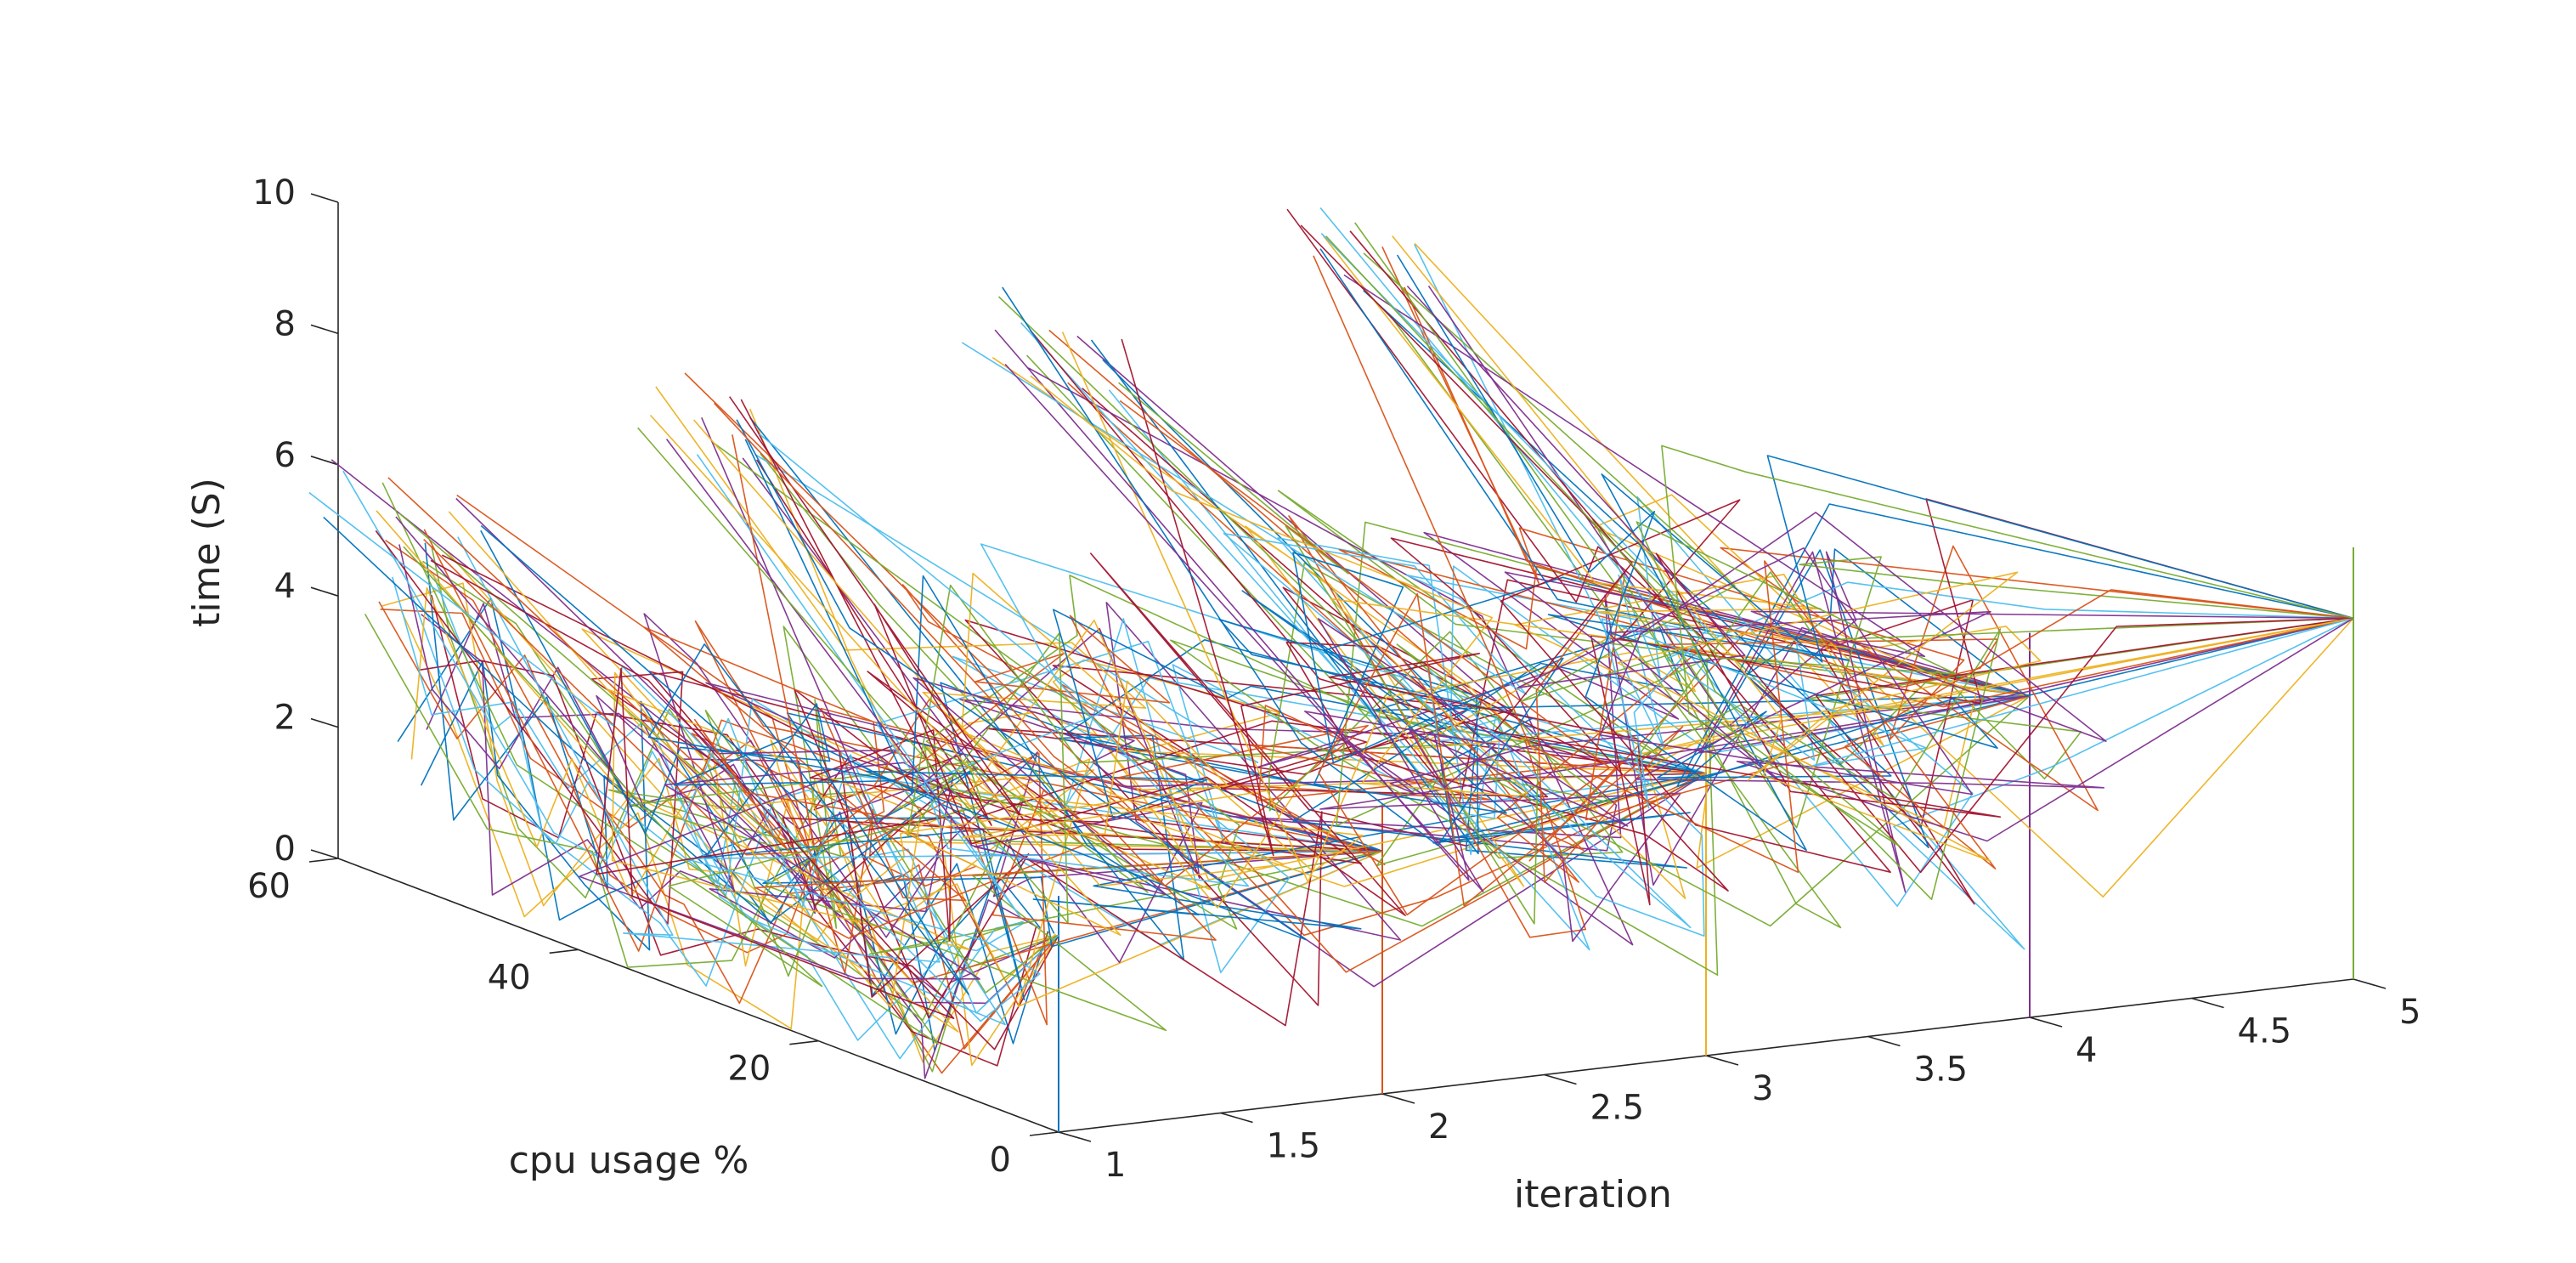 Image resolution: width=2576 pixels, height=1263 pixels. What do you see at coordinates (698, 995) in the screenshot?
I see `y-axis-line` at bounding box center [698, 995].